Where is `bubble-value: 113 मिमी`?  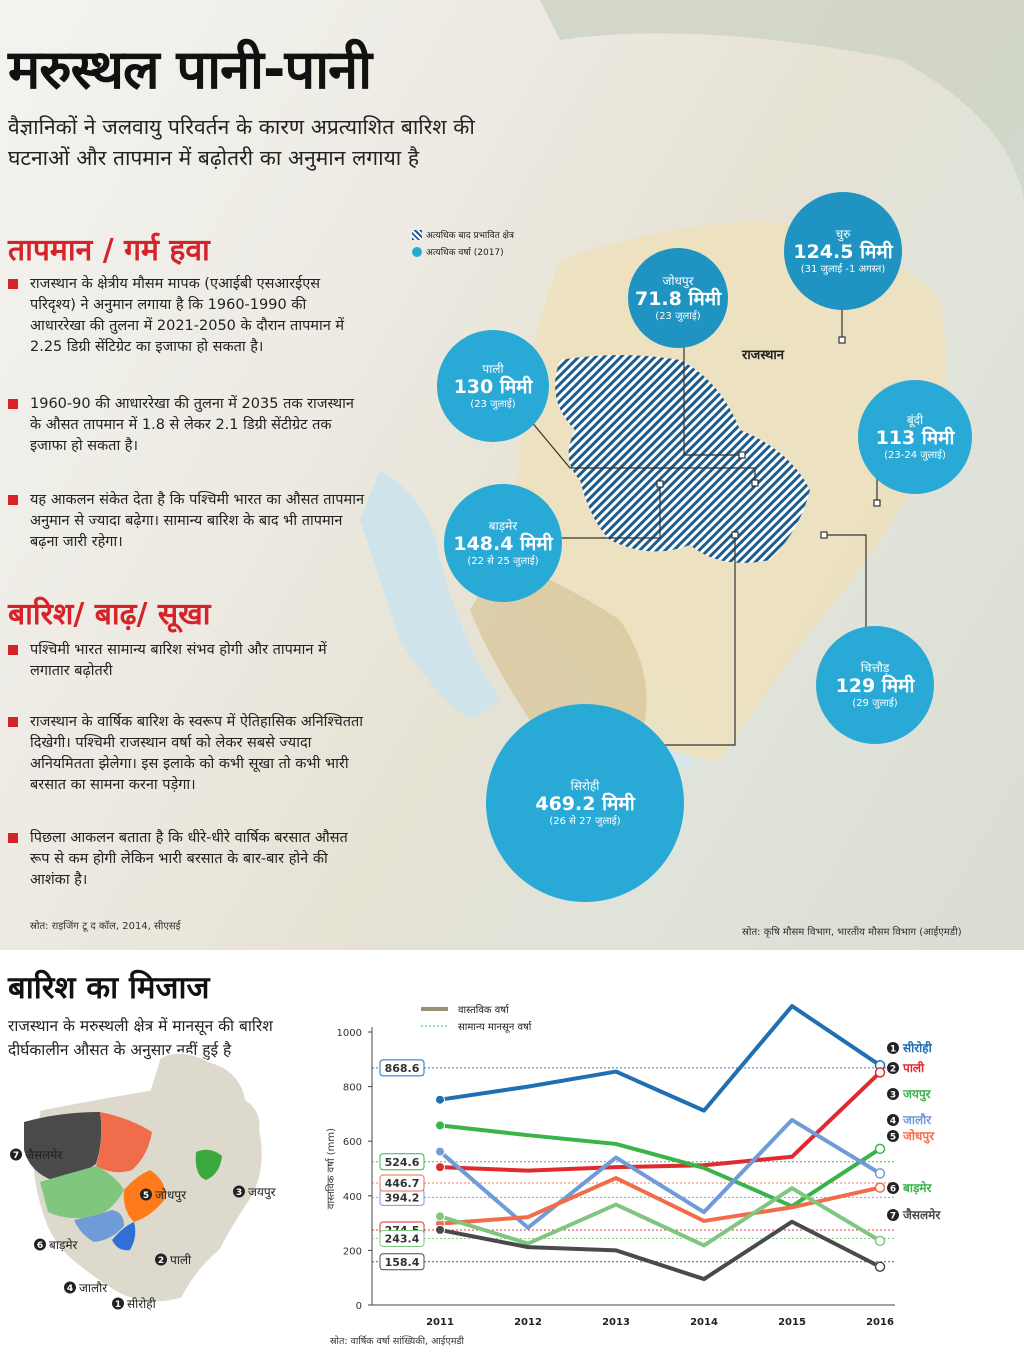
bubble-value: 113 मिमी is located at coordinates (915, 437).